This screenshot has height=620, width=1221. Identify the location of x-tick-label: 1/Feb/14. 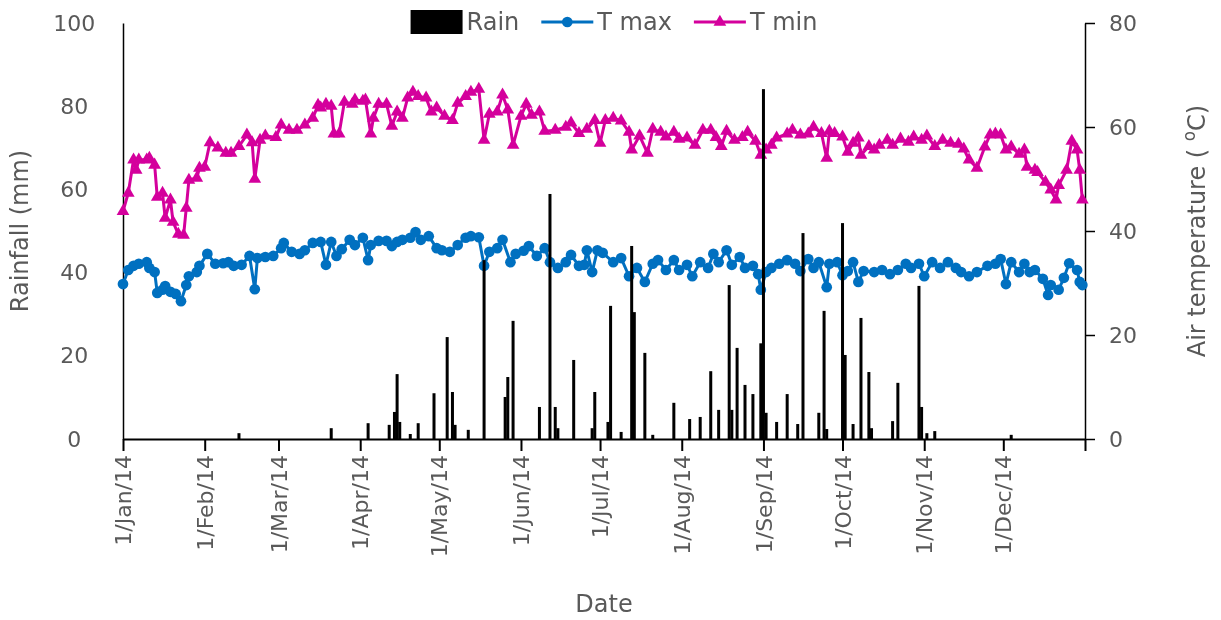
(205, 503).